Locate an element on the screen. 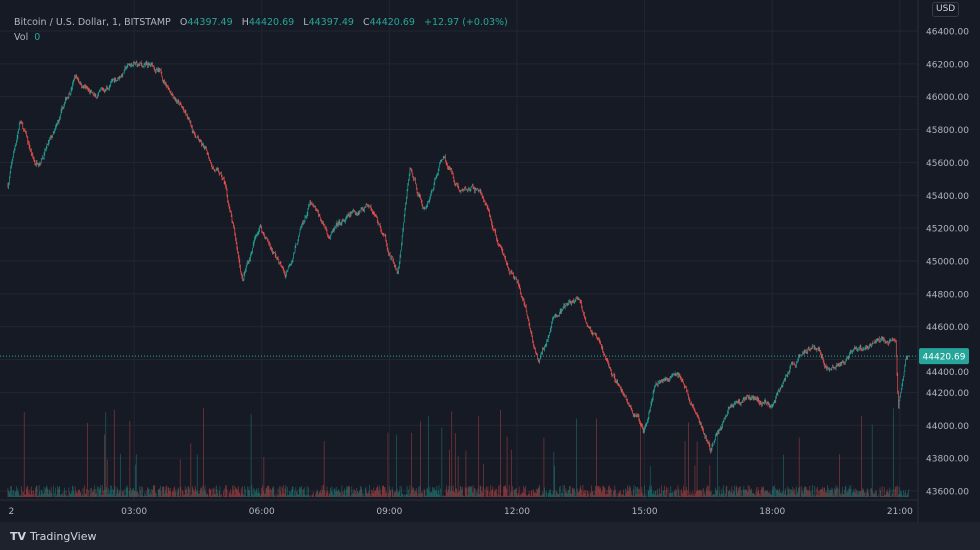 The width and height of the screenshot is (980, 550). currency-button: USD is located at coordinates (946, 9).